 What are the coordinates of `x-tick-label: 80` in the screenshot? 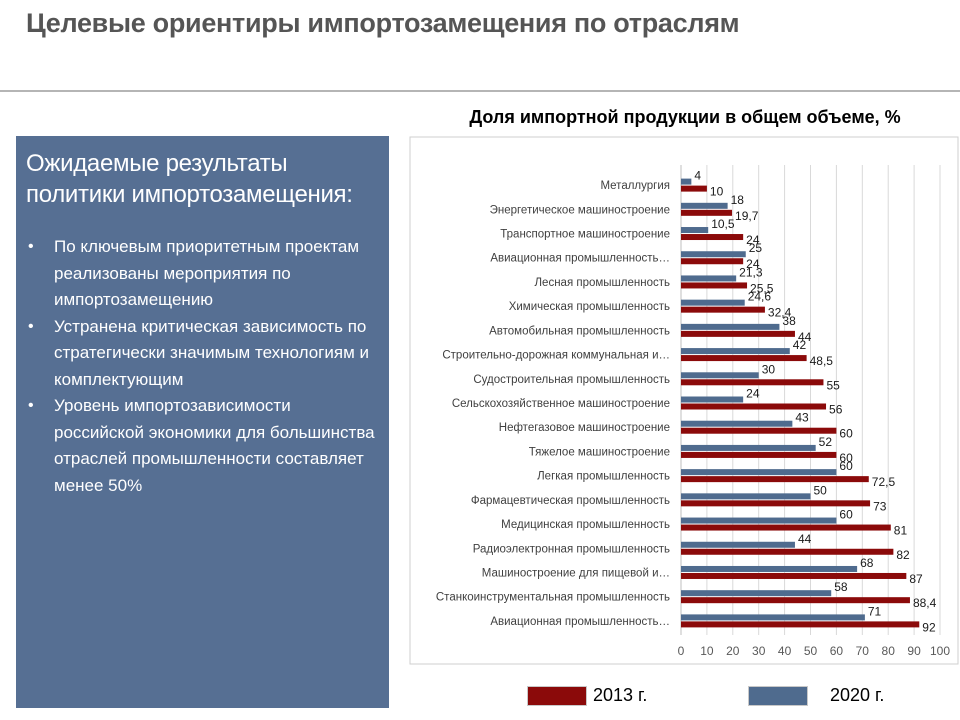 It's located at (889, 651).